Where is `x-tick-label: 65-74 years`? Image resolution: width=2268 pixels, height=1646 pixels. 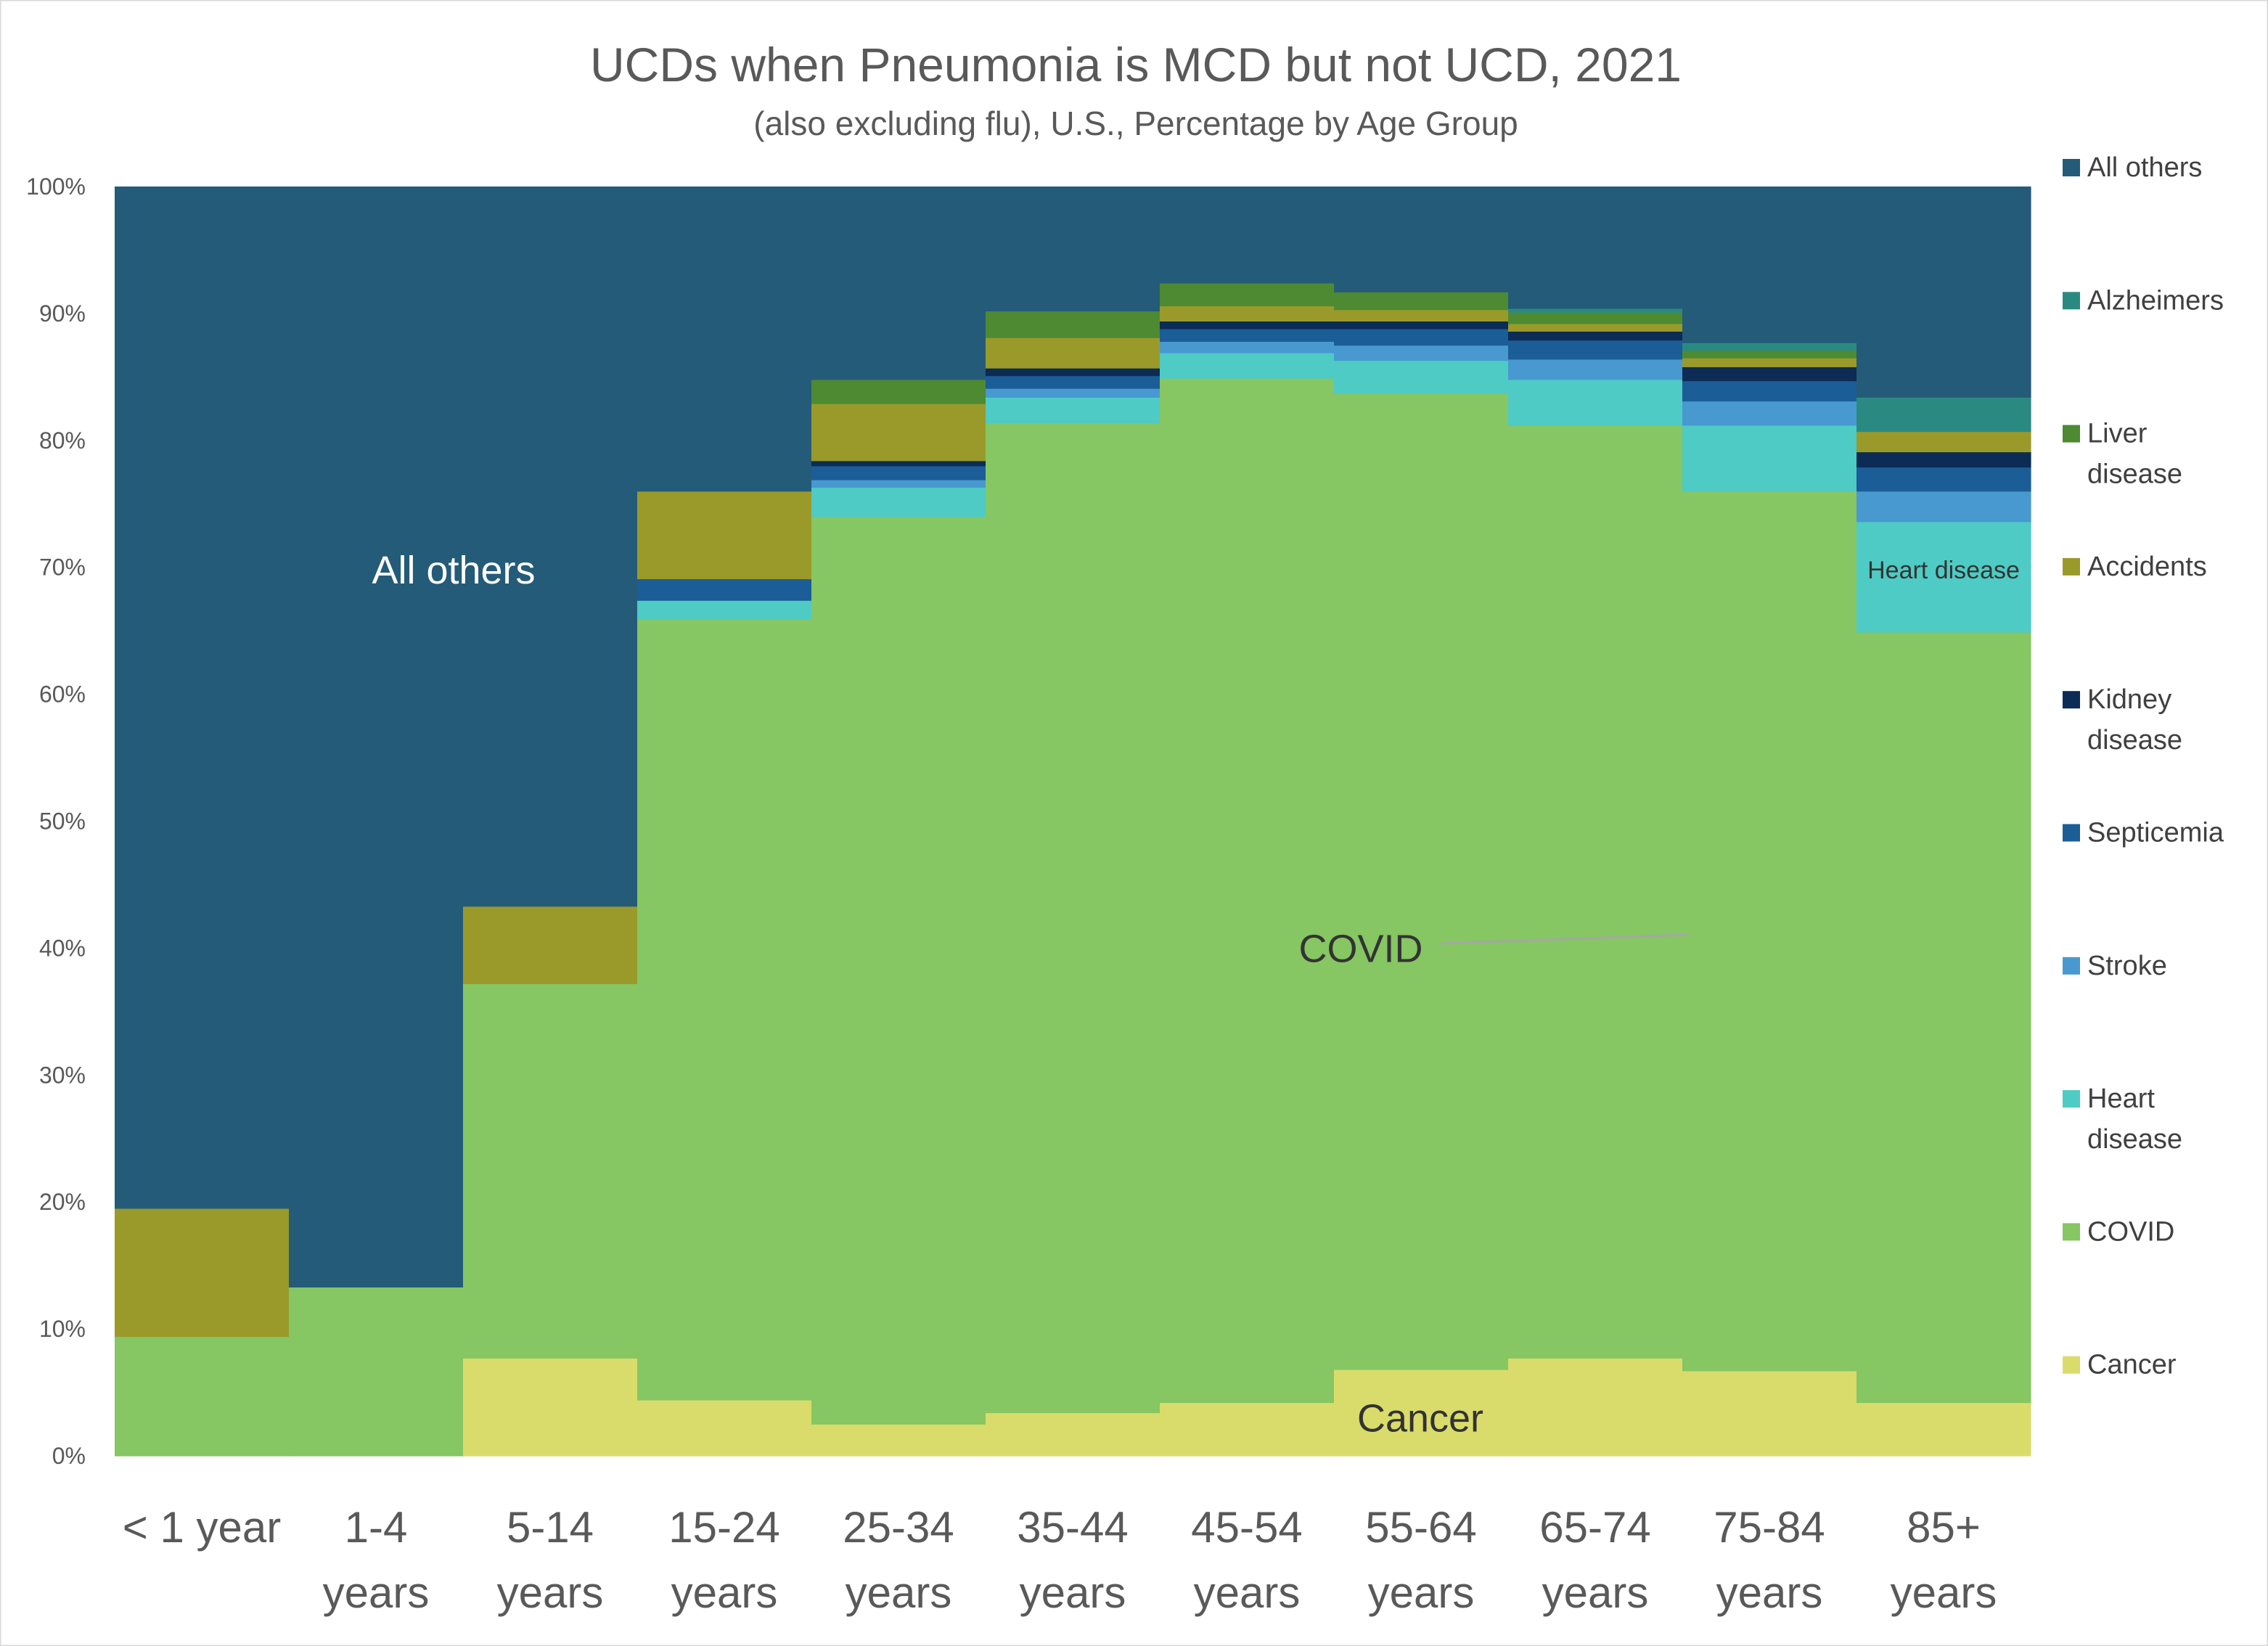 x-tick-label: 65-74 years is located at coordinates (1594, 1560).